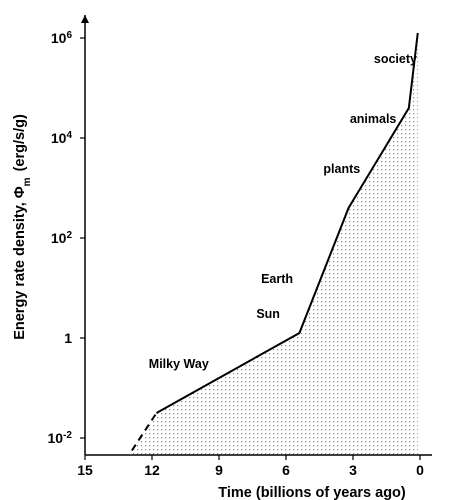  I want to click on y-tick-label: 1, so click(68, 338).